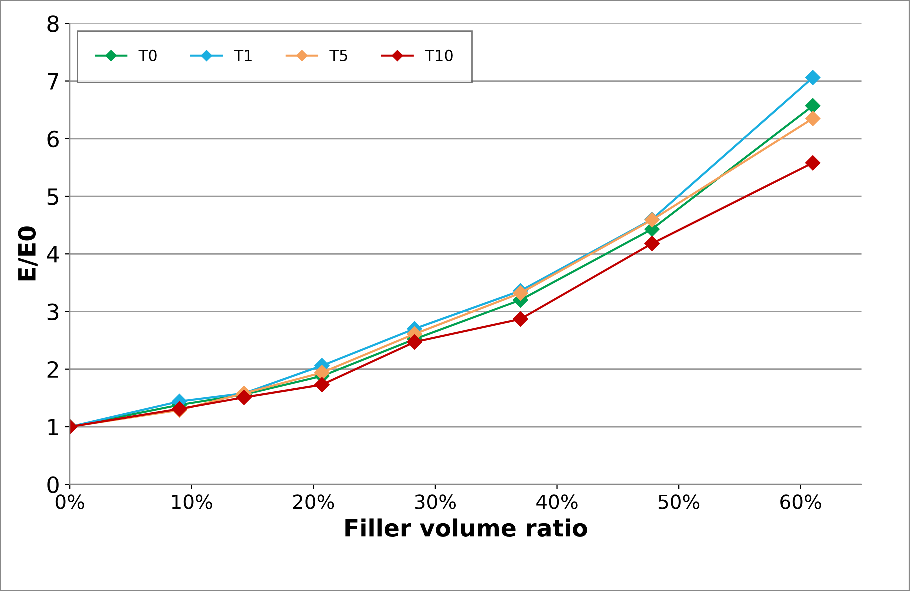  Describe the element at coordinates (53, 369) in the screenshot. I see `y-tick-label: 2` at that location.